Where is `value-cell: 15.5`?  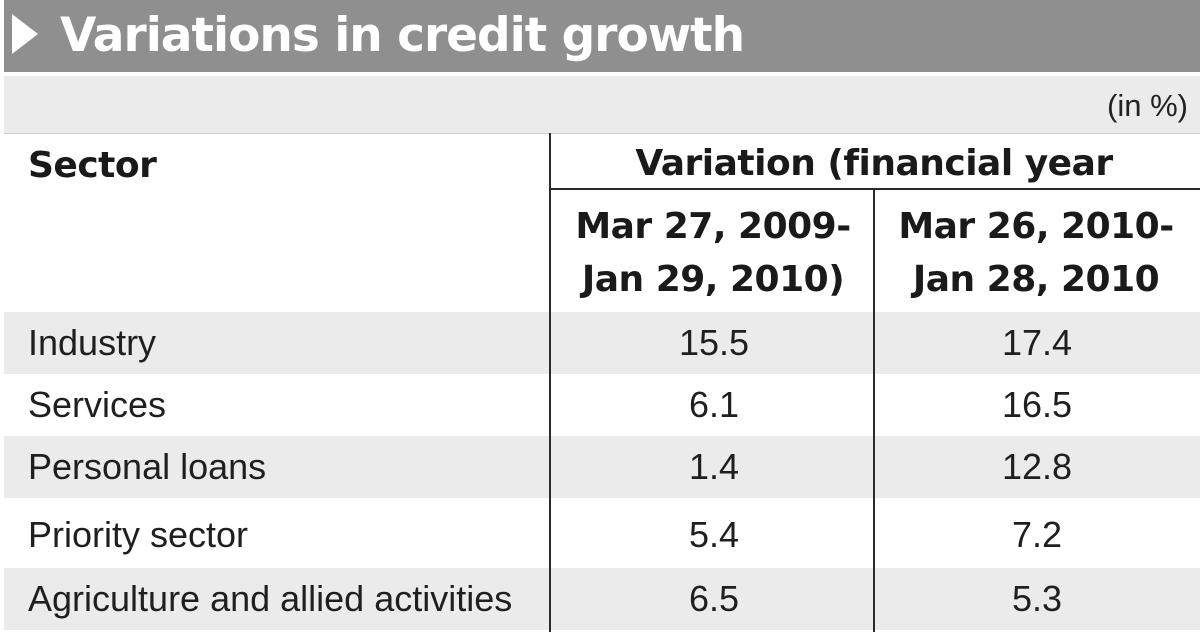
value-cell: 15.5 is located at coordinates (714, 342).